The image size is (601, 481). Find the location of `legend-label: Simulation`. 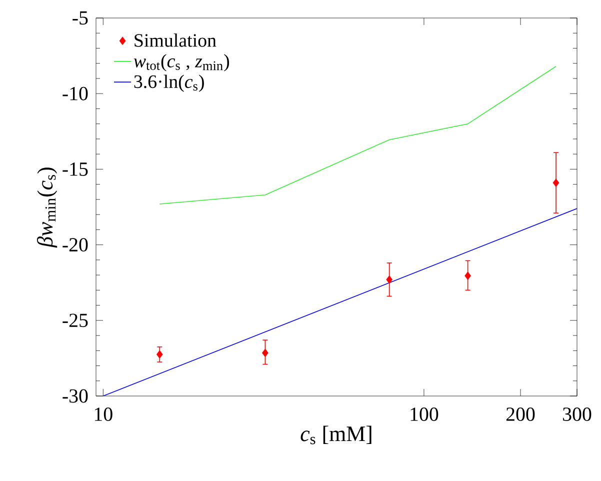

legend-label: Simulation is located at coordinates (175, 40).